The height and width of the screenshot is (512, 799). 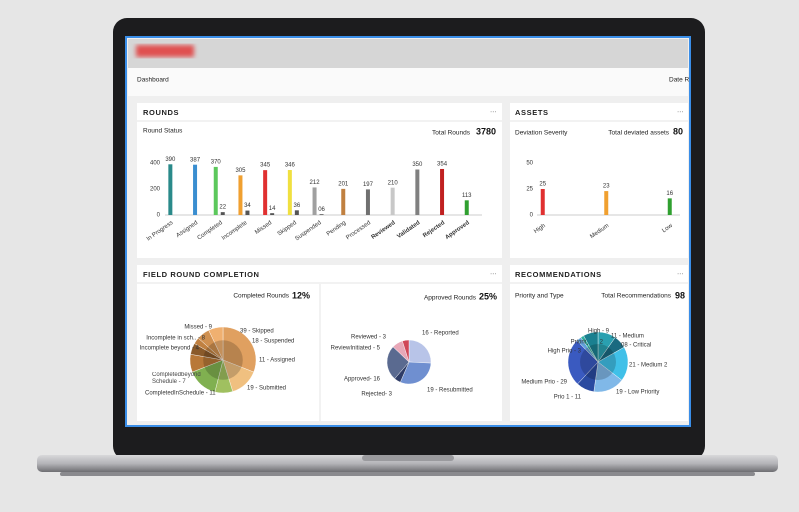 I want to click on value-label: 354, so click(x=442, y=165).